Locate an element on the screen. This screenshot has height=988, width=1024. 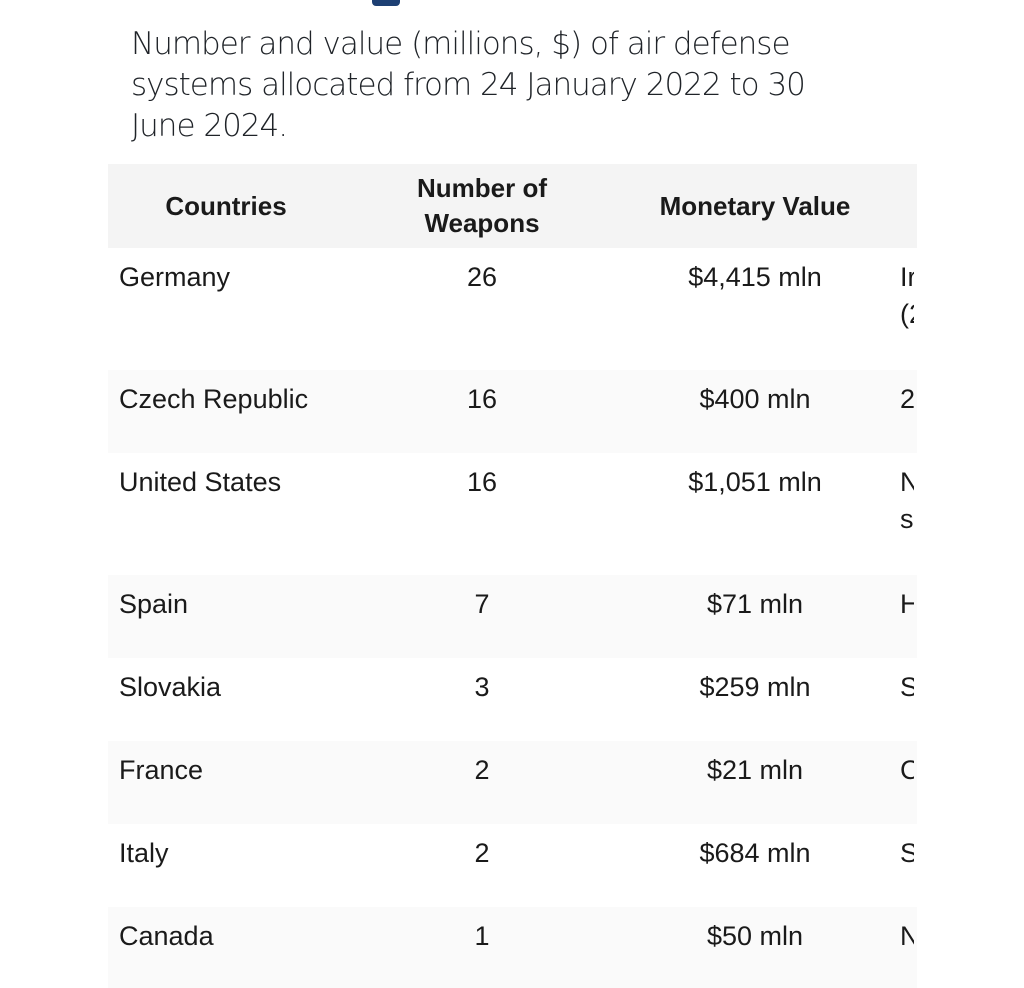
column-header-countries: Countries is located at coordinates (226, 205).